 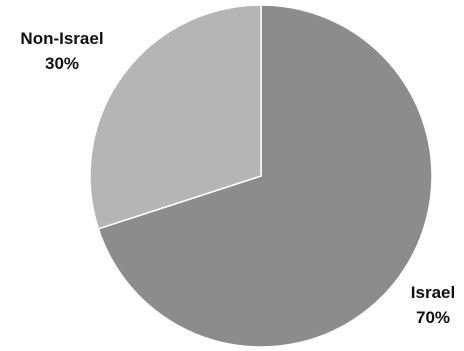 I want to click on slice-label-israel-name: Israel, so click(x=433, y=292).